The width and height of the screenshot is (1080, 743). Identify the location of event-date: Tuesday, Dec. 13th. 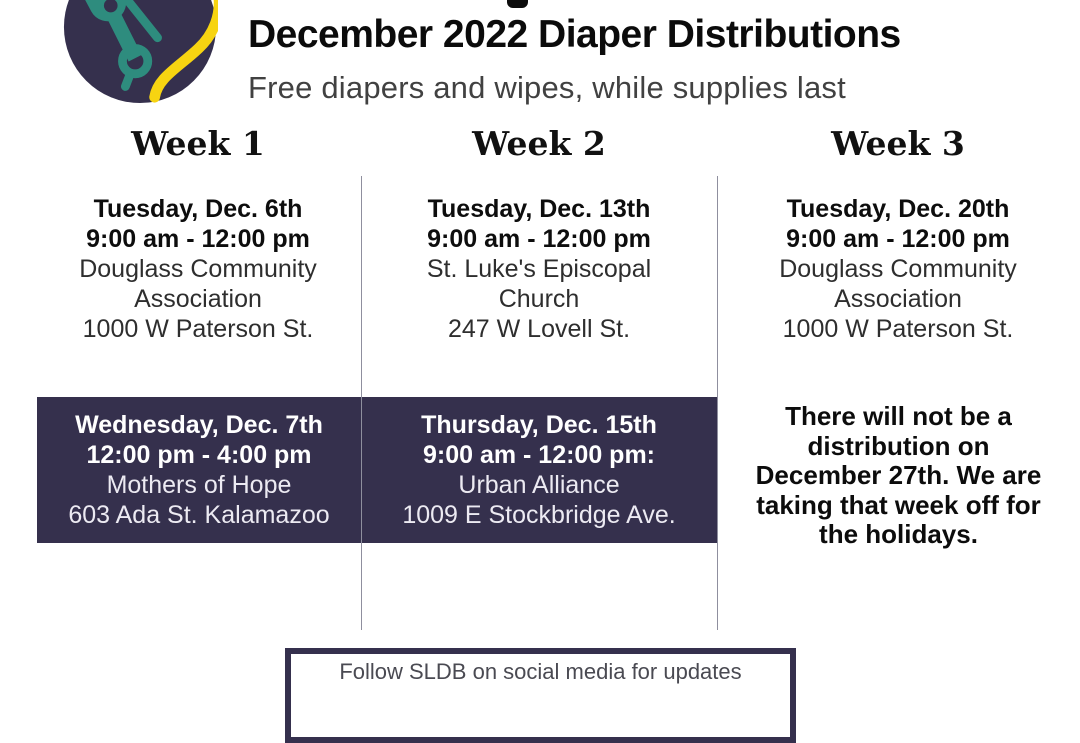
(539, 209).